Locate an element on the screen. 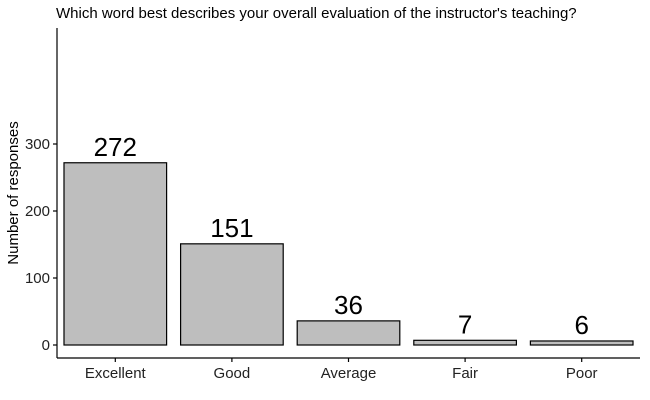 The image size is (650, 400). y-tick-label-300: 300 is located at coordinates (37, 144).